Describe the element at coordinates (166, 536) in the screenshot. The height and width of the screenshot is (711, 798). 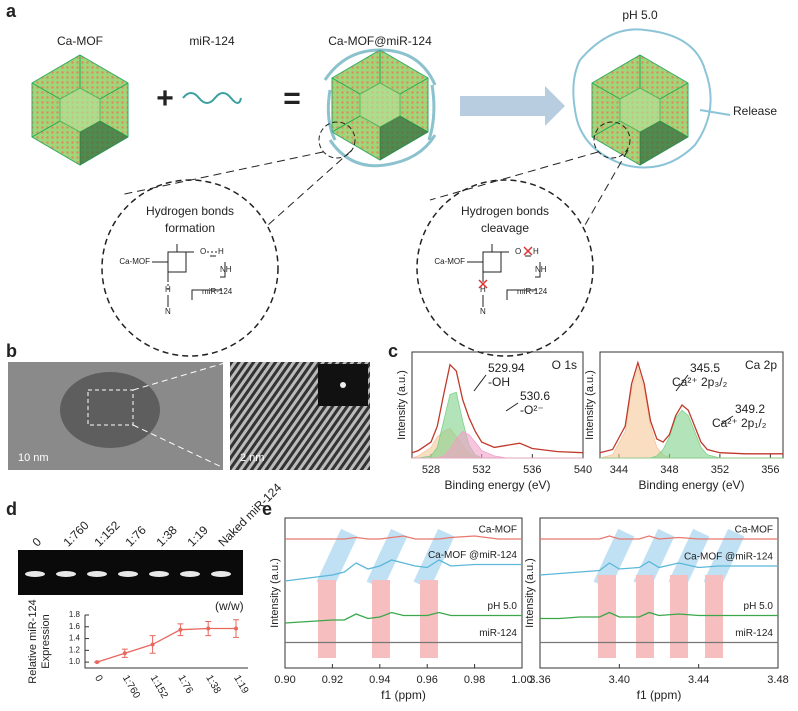
I see `lane-label: 1:38` at that location.